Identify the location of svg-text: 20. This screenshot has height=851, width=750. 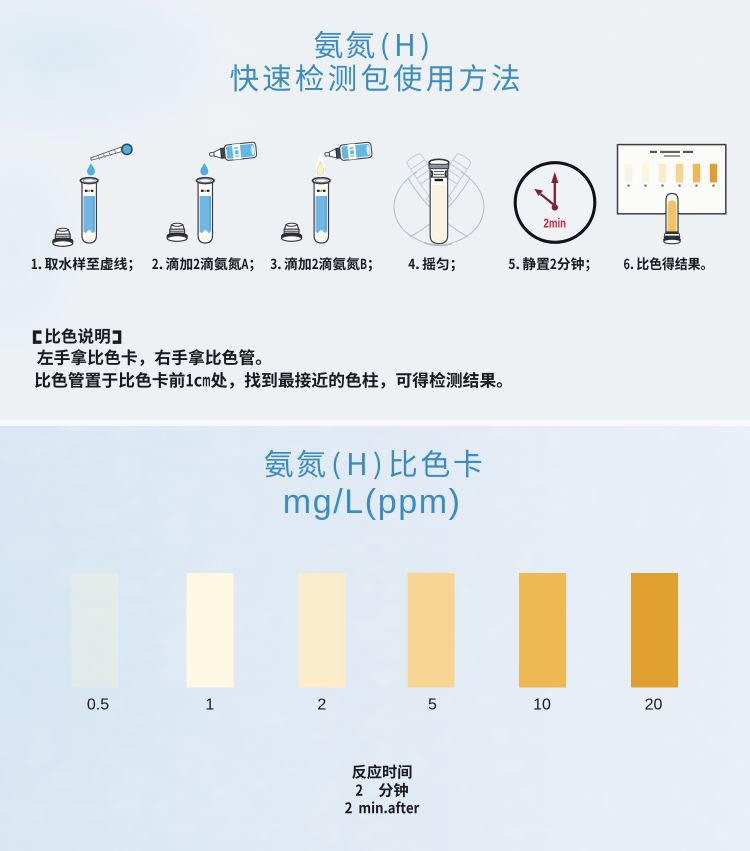
(654, 704).